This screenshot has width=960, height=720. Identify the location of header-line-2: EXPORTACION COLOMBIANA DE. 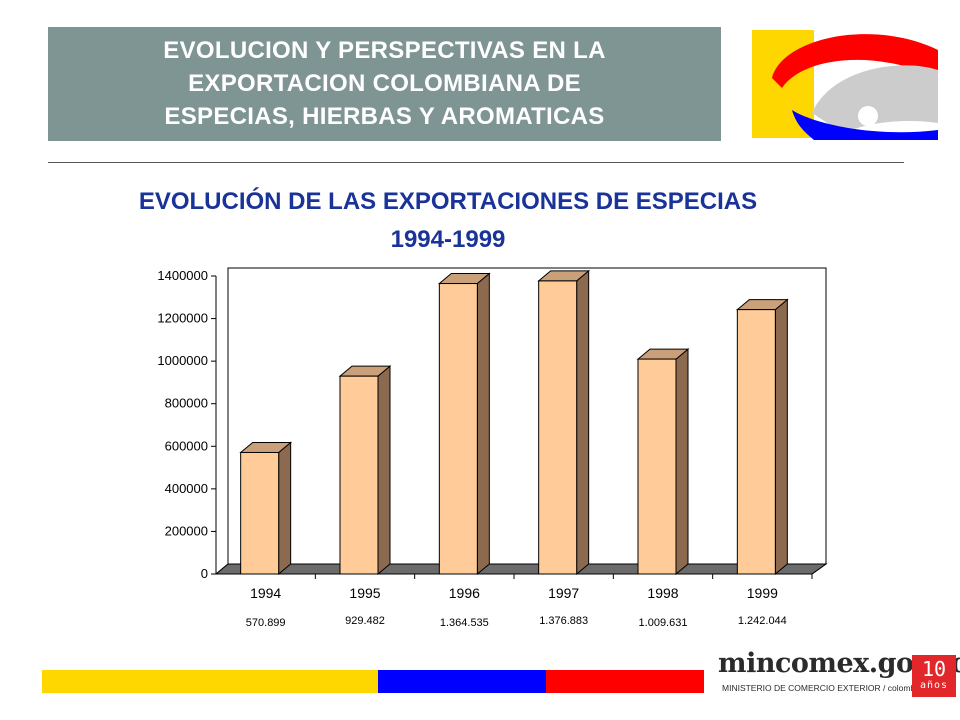
(384, 83).